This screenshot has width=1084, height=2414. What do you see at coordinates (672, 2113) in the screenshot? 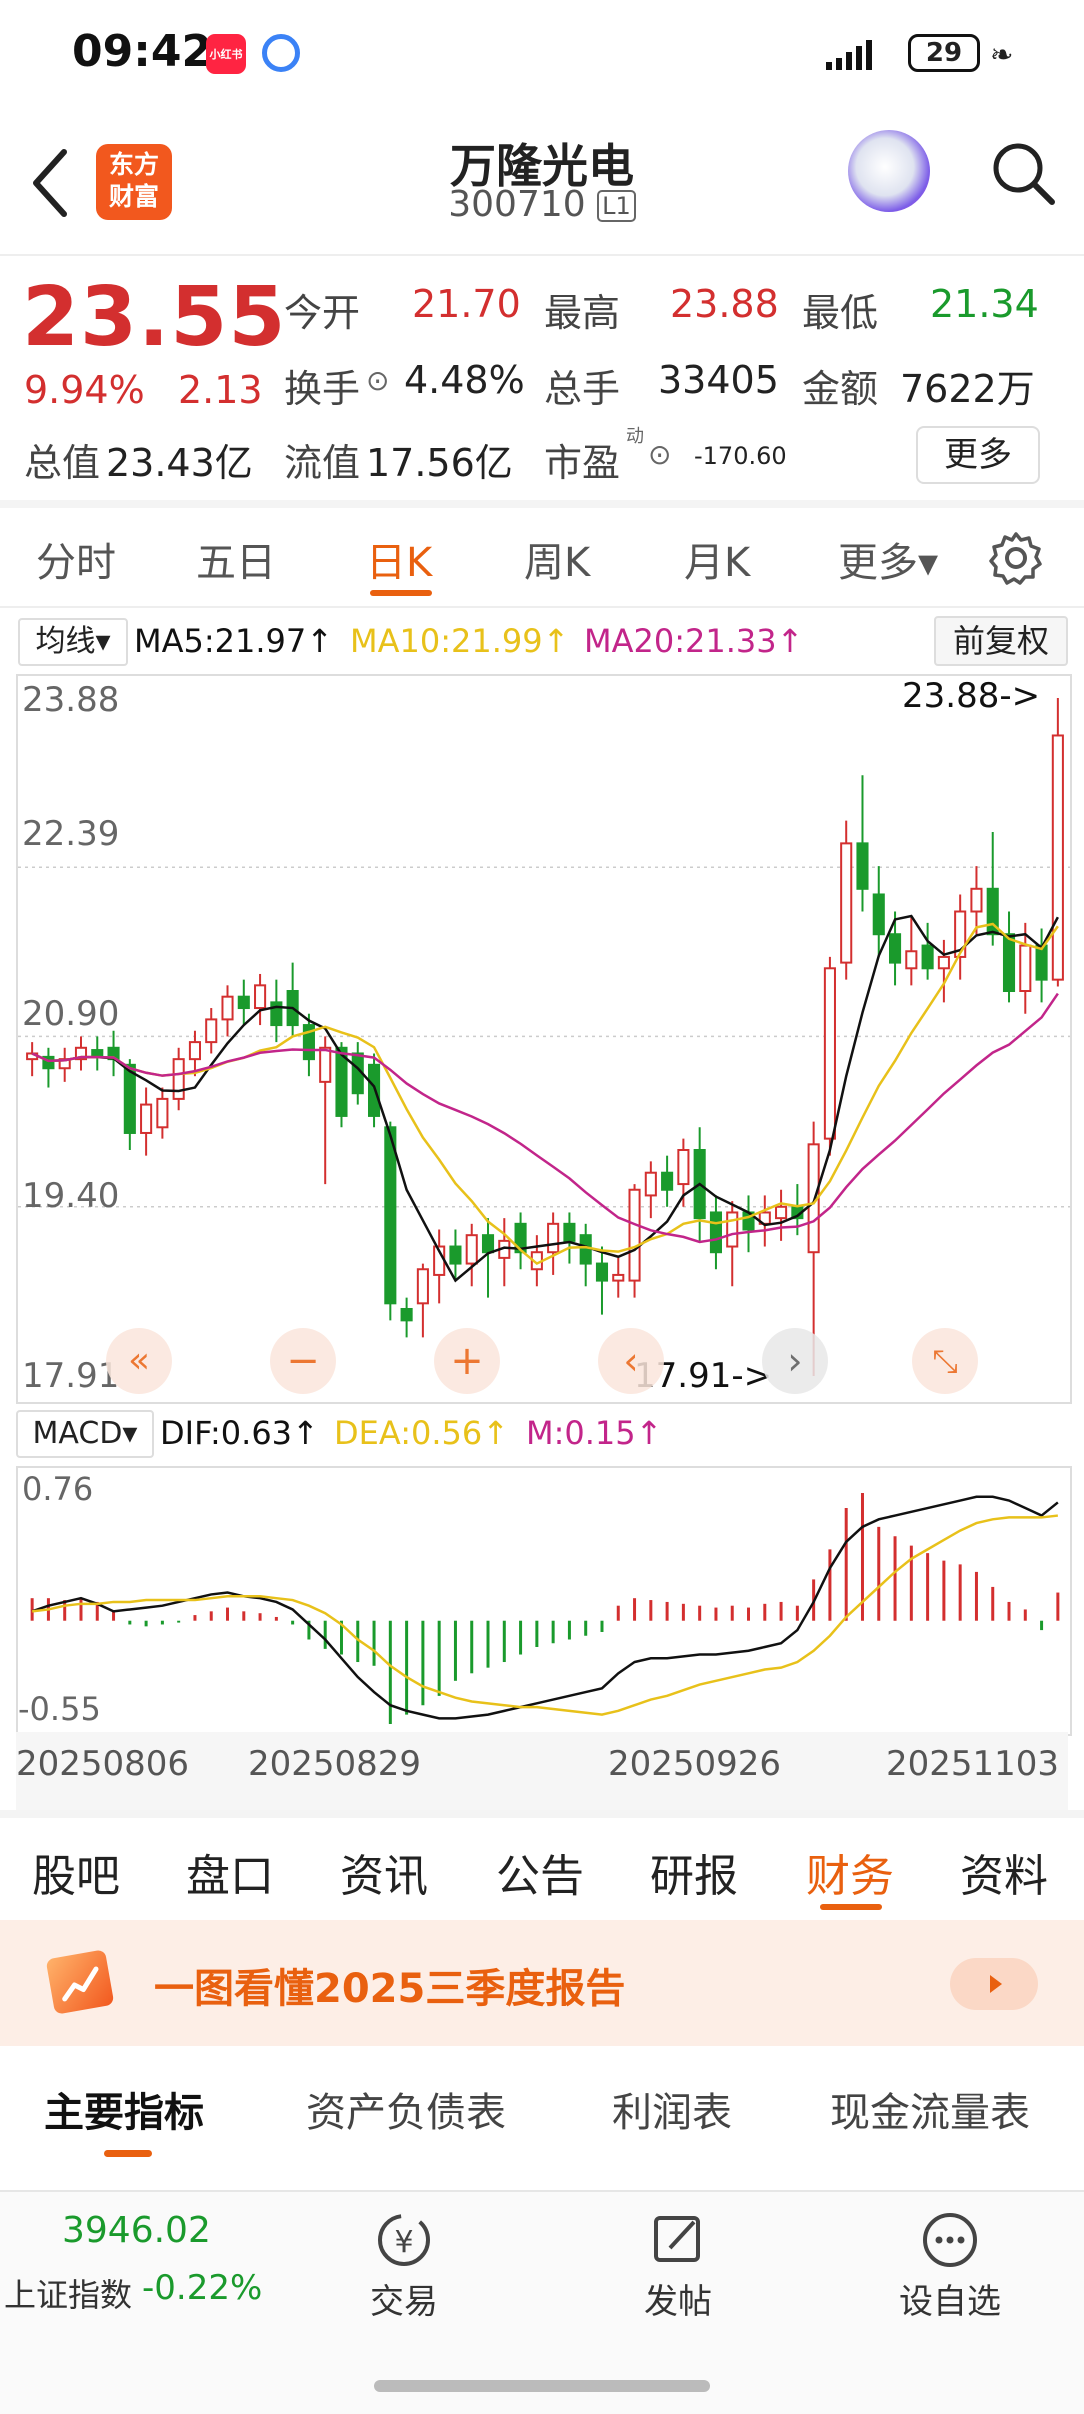
I see `subtab-income-statement: 利润表` at bounding box center [672, 2113].